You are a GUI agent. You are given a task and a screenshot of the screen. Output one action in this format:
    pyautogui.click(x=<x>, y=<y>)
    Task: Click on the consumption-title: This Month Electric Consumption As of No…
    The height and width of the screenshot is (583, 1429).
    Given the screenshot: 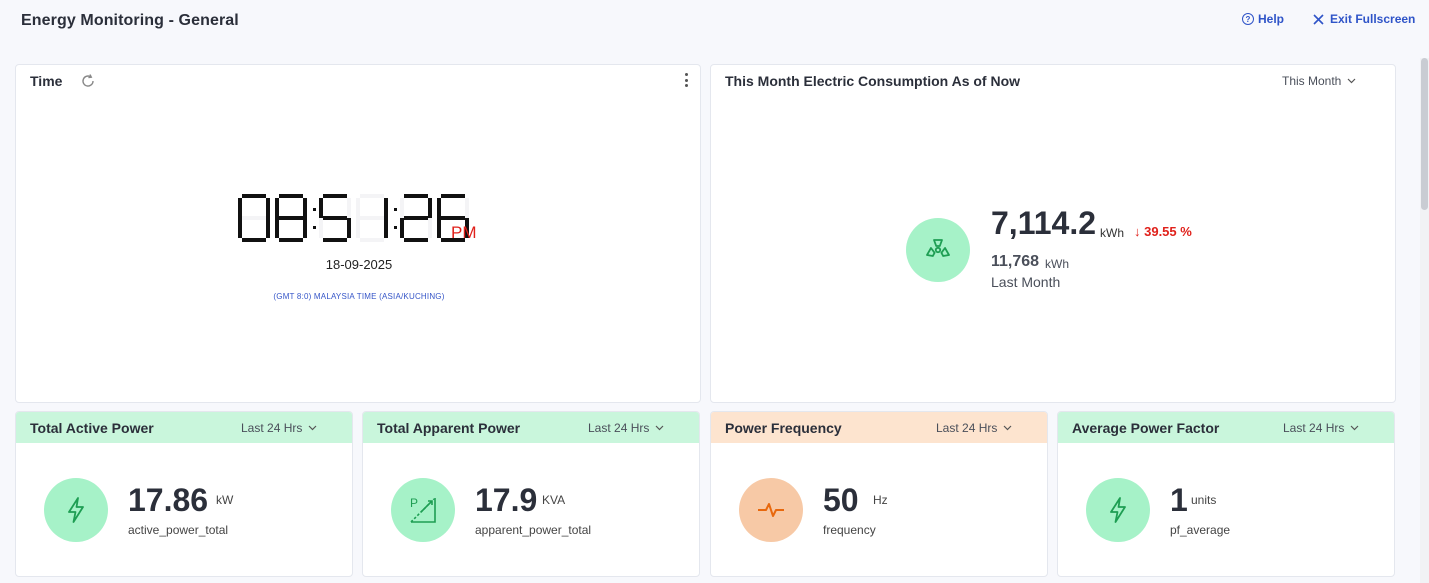 What is the action you would take?
    pyautogui.click(x=873, y=81)
    